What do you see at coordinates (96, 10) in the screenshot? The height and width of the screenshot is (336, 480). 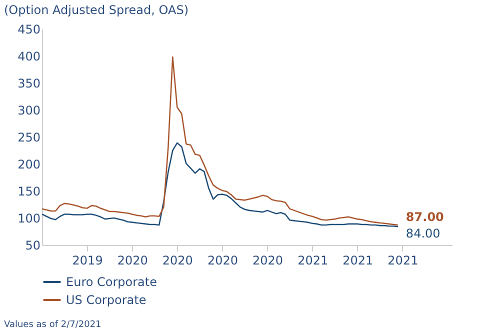 I see `chart-title: (Option Adjusted Spread, OAS)` at bounding box center [96, 10].